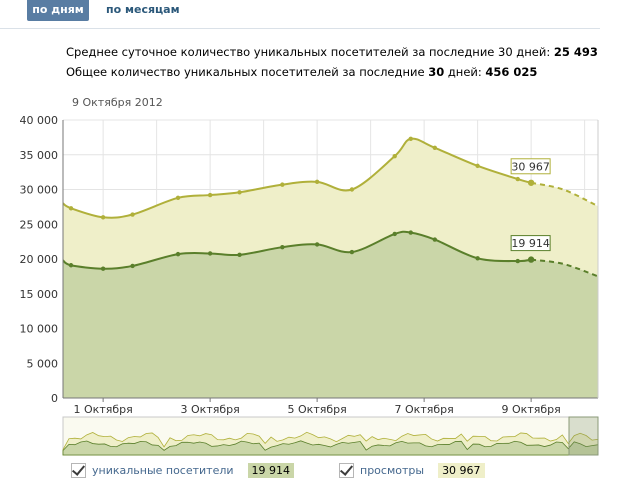  I want to click on views-annotation-label: 30 967, so click(530, 166).